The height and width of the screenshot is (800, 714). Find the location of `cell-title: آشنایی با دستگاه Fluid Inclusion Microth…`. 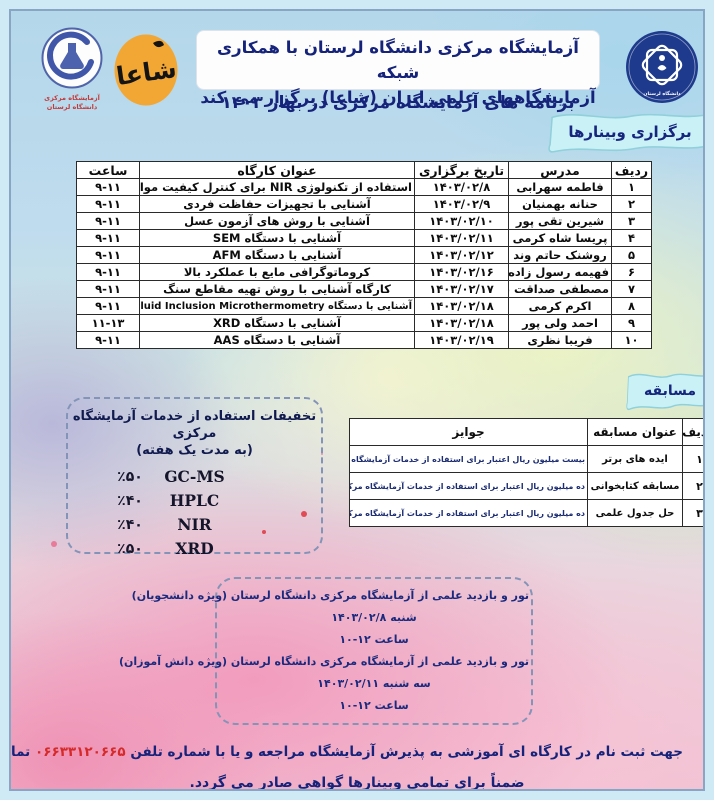

cell-title: آشنایی با دستگاه Fluid Inclusion Microth… is located at coordinates (277, 306).